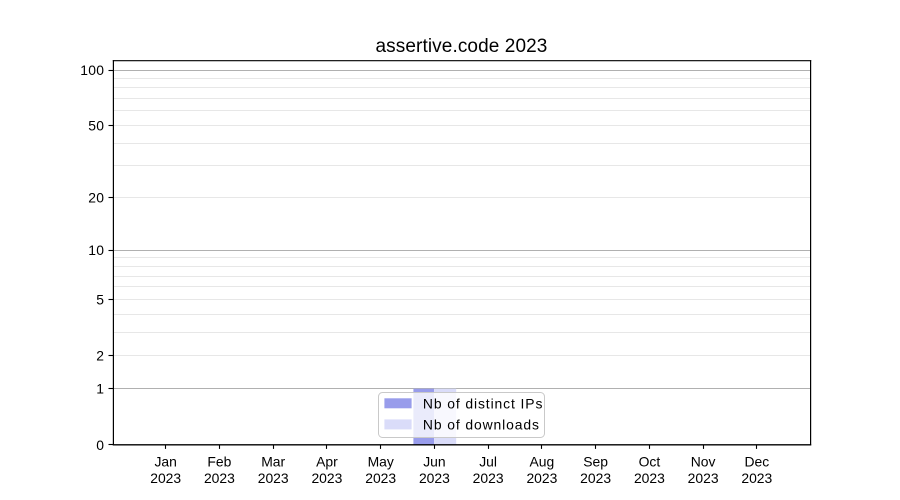 This screenshot has width=900, height=500. I want to click on svg-text: 1, so click(100, 389).